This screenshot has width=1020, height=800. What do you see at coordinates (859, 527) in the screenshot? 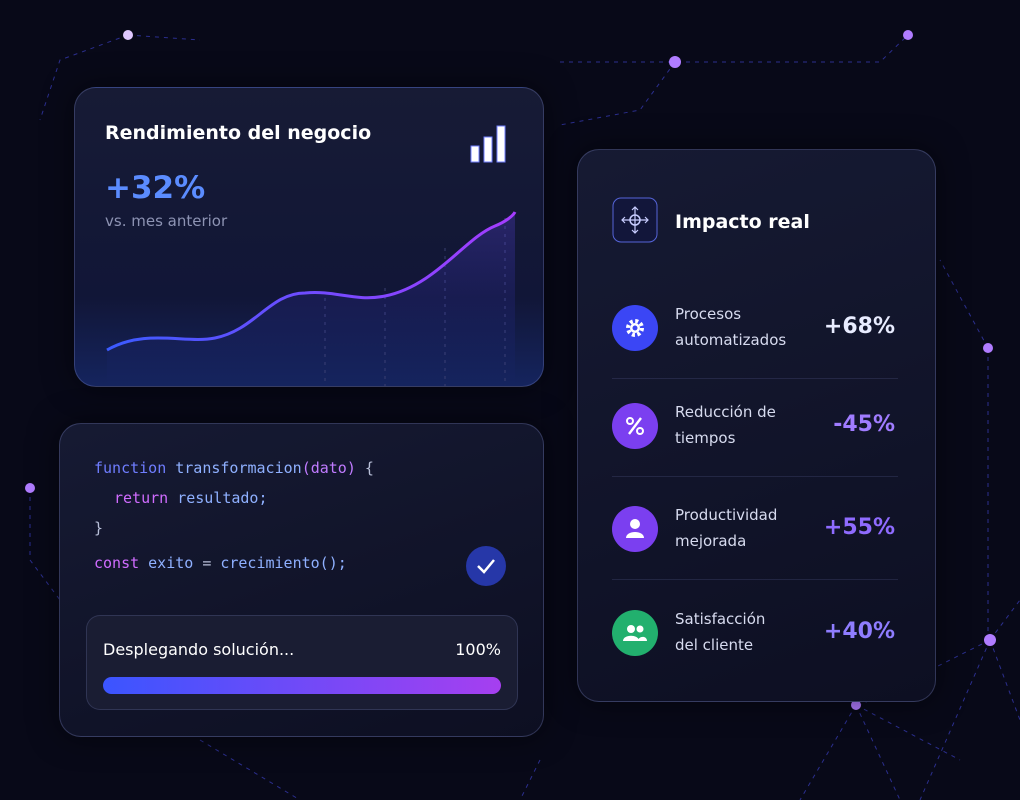
I see `item-value: +55%` at bounding box center [859, 527].